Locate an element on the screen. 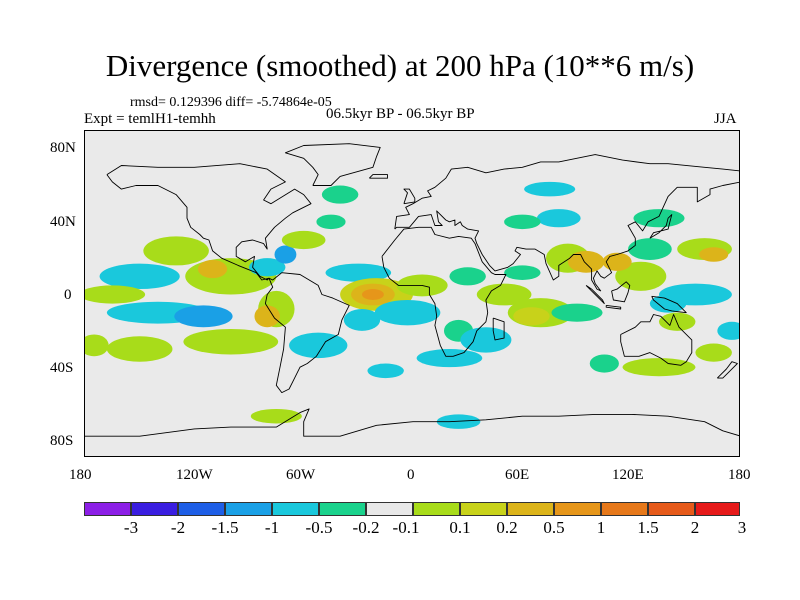  lon-tick-0: 0 is located at coordinates (411, 475).